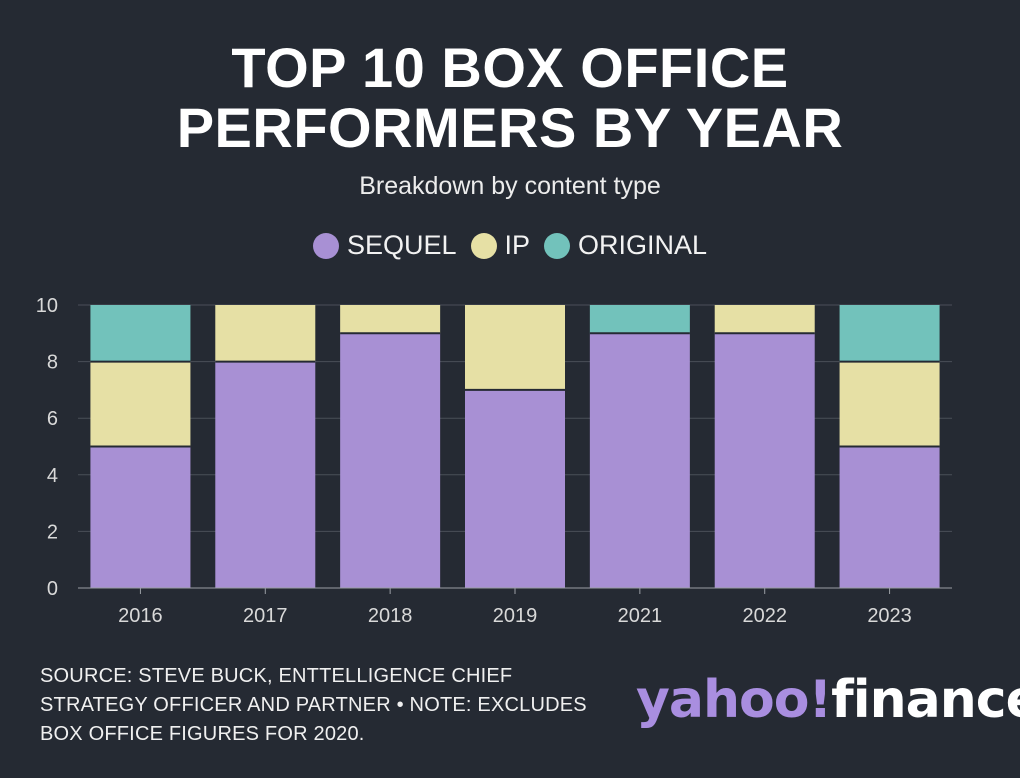 The height and width of the screenshot is (778, 1020). What do you see at coordinates (390, 460) in the screenshot?
I see `bar-sequel-2018` at bounding box center [390, 460].